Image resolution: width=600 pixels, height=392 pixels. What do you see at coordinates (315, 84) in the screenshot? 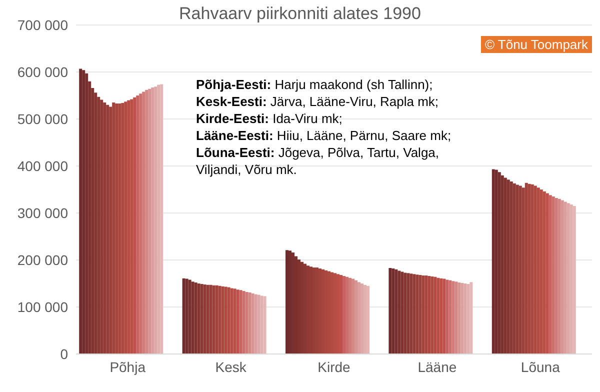
I see `annotation: Põhja-Eesti: Harju maakond (sh Tallinn);` at bounding box center [315, 84].